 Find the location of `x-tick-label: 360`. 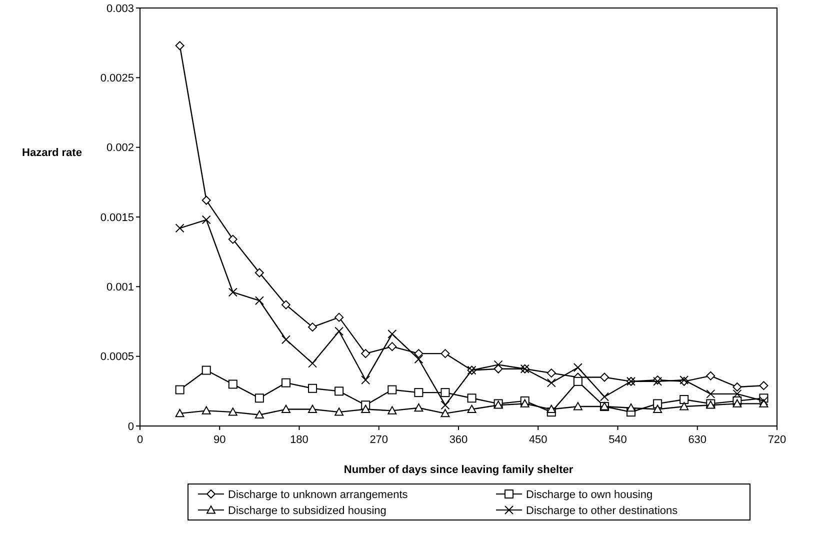

x-tick-label: 360 is located at coordinates (458, 440).